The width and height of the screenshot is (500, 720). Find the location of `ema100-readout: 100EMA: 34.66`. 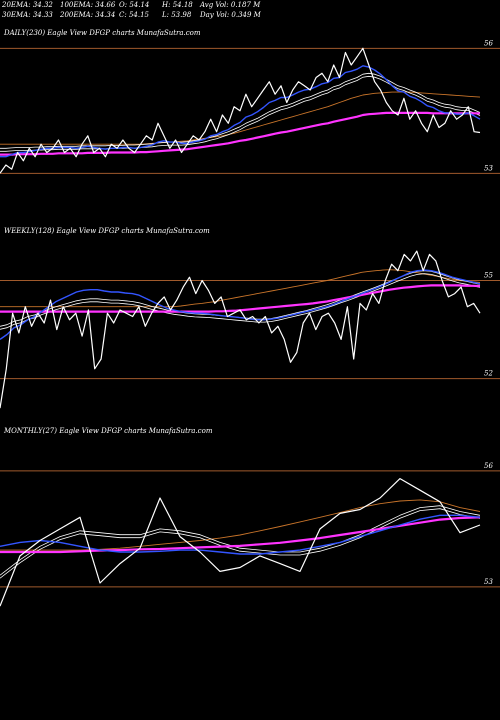

ema100-readout: 100EMA: 34.66 is located at coordinates (88, 5).